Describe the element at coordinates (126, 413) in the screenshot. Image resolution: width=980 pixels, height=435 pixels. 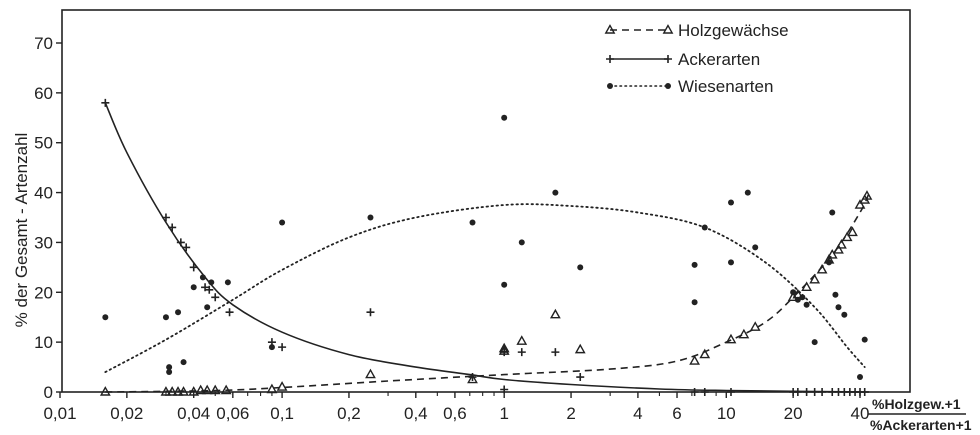
I see `x-tick-label: 0,02` at that location.